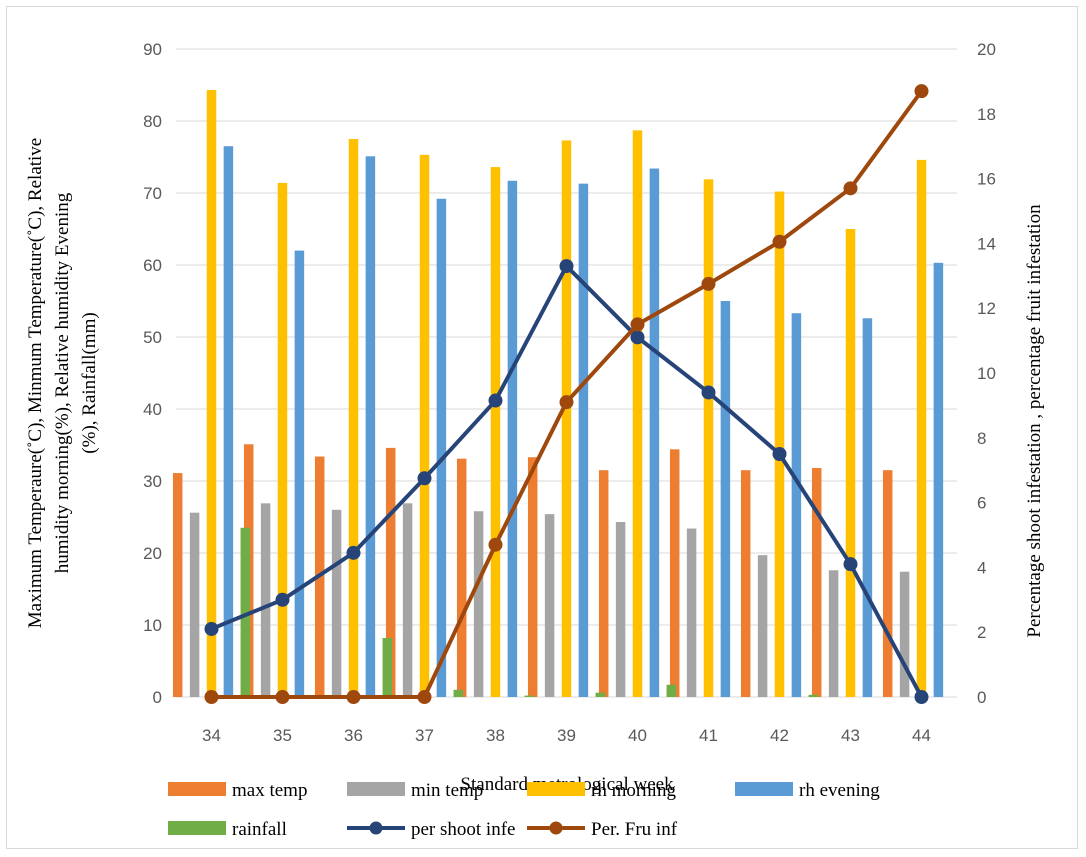 This screenshot has width=1086, height=857. What do you see at coordinates (157, 697) in the screenshot?
I see `y-tick-label: 0` at bounding box center [157, 697].